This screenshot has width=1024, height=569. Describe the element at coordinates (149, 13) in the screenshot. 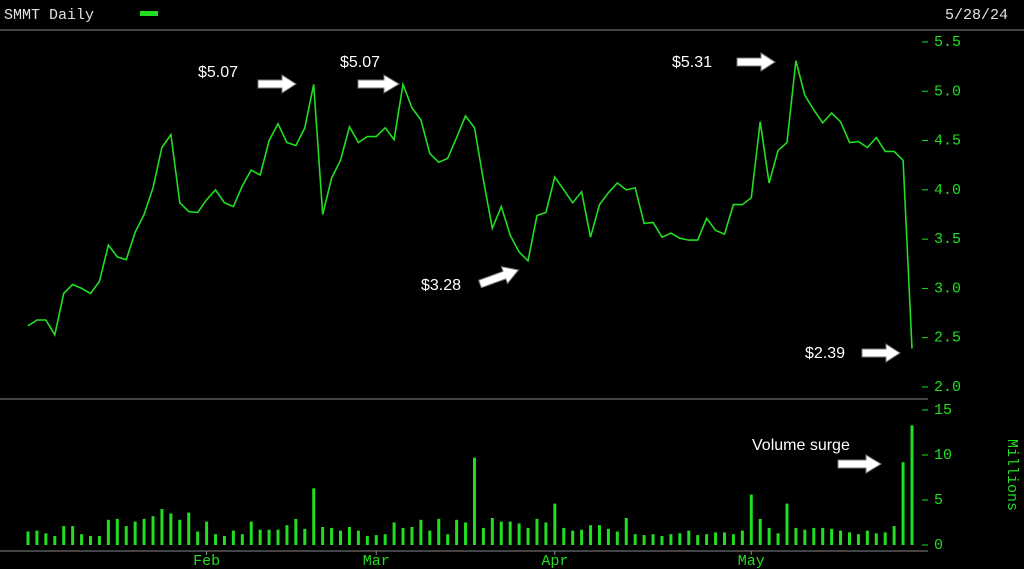

I see `legend-swatch` at that location.